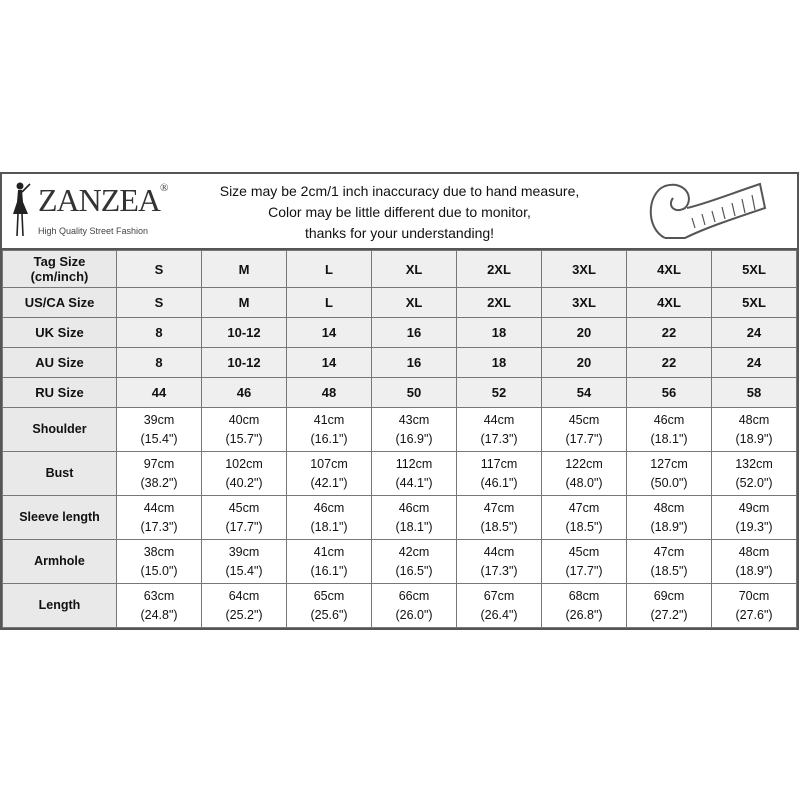 This screenshot has height=800, width=800. What do you see at coordinates (708, 210) in the screenshot?
I see `measuring-tape-icon` at bounding box center [708, 210].